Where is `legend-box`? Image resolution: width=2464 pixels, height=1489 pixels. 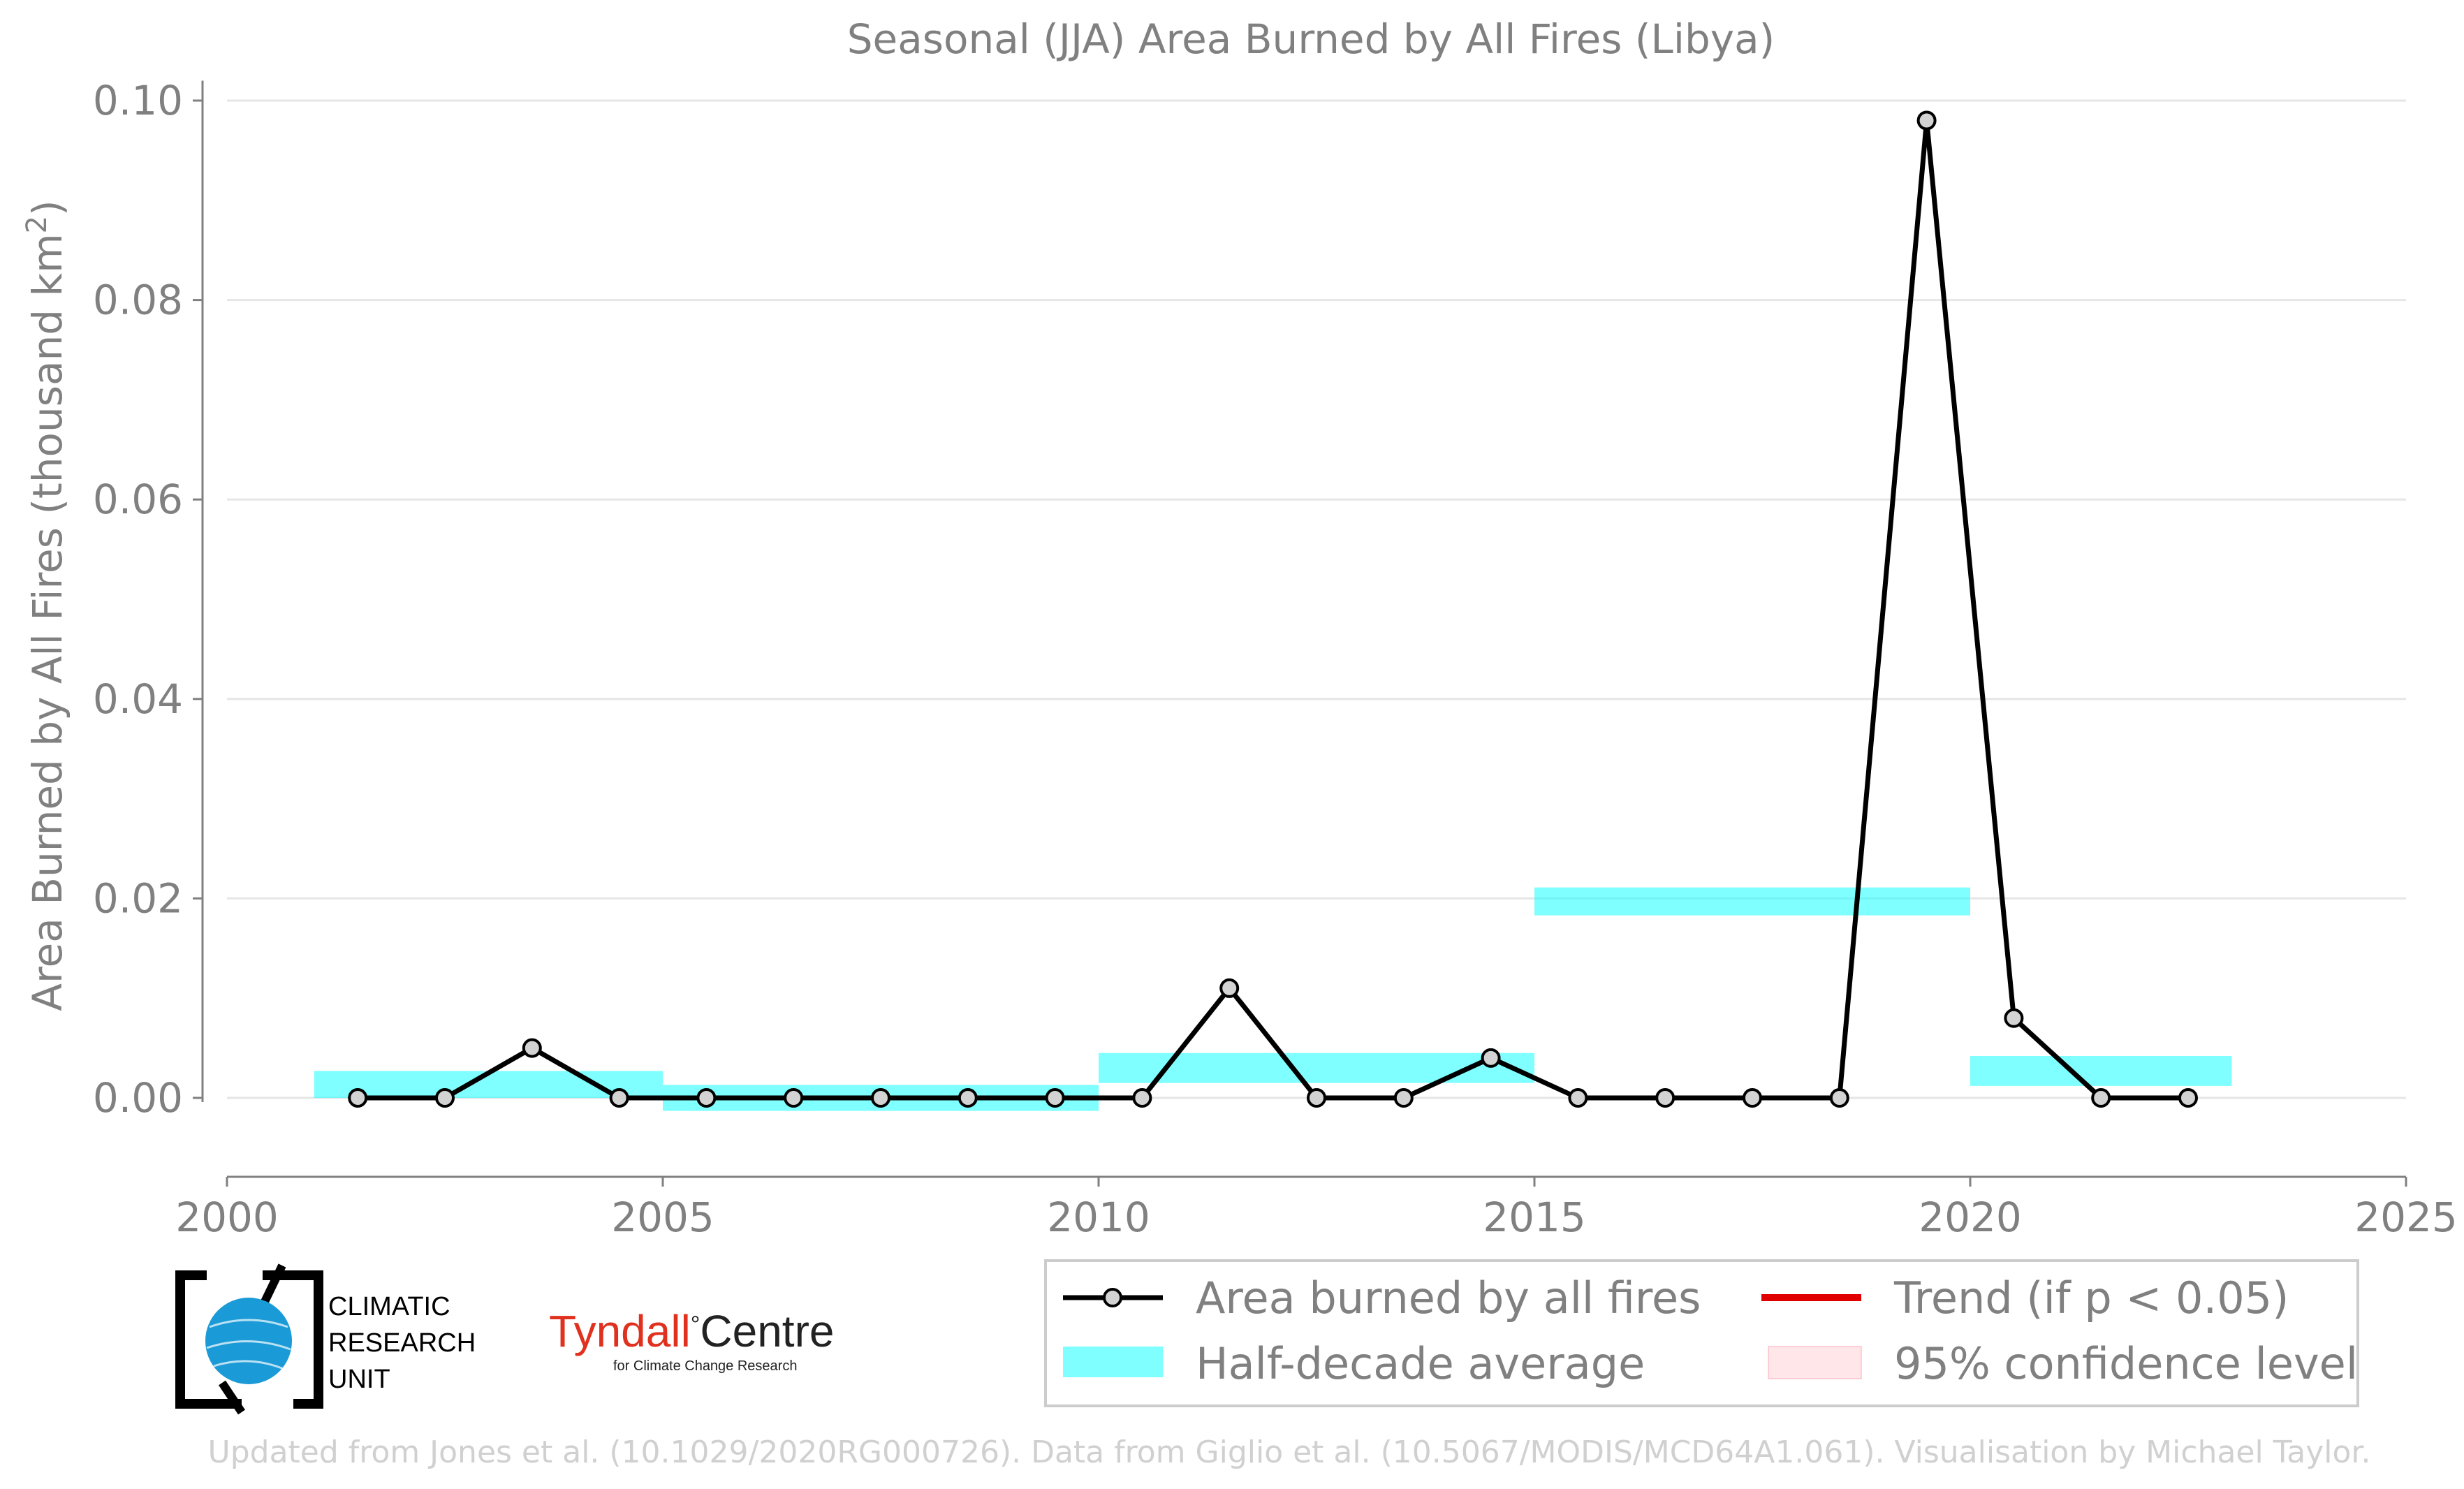
legend-box is located at coordinates (1701, 1333).